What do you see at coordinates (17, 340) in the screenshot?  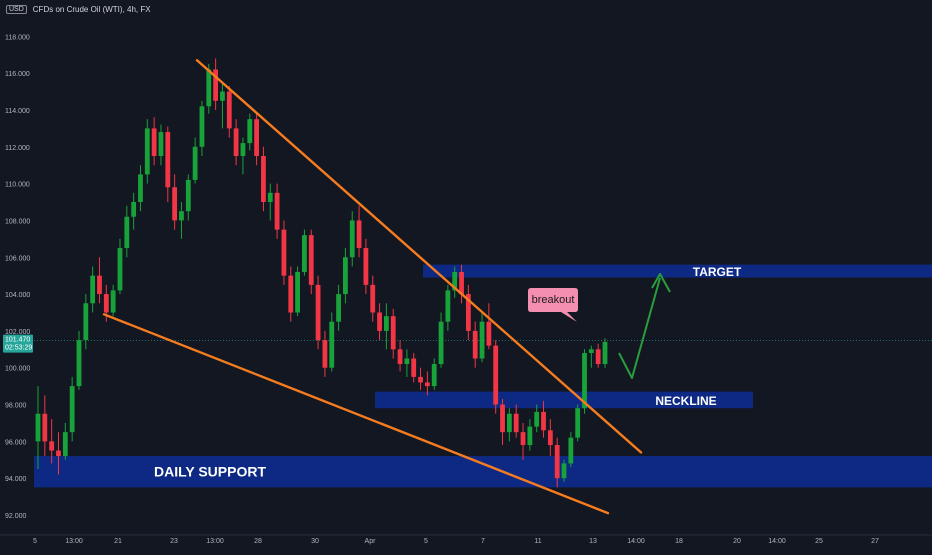 I see `current-price-label: 101.470` at bounding box center [17, 340].